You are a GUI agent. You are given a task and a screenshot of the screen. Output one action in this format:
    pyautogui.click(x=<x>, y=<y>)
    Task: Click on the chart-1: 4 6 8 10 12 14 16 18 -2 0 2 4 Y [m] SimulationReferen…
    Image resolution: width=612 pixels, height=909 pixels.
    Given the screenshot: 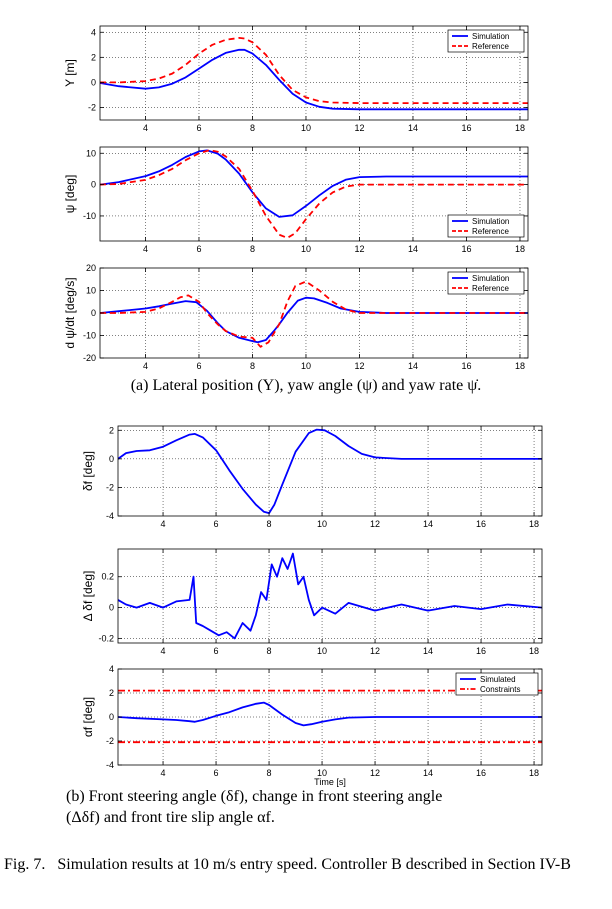 What is the action you would take?
    pyautogui.click(x=296, y=79)
    